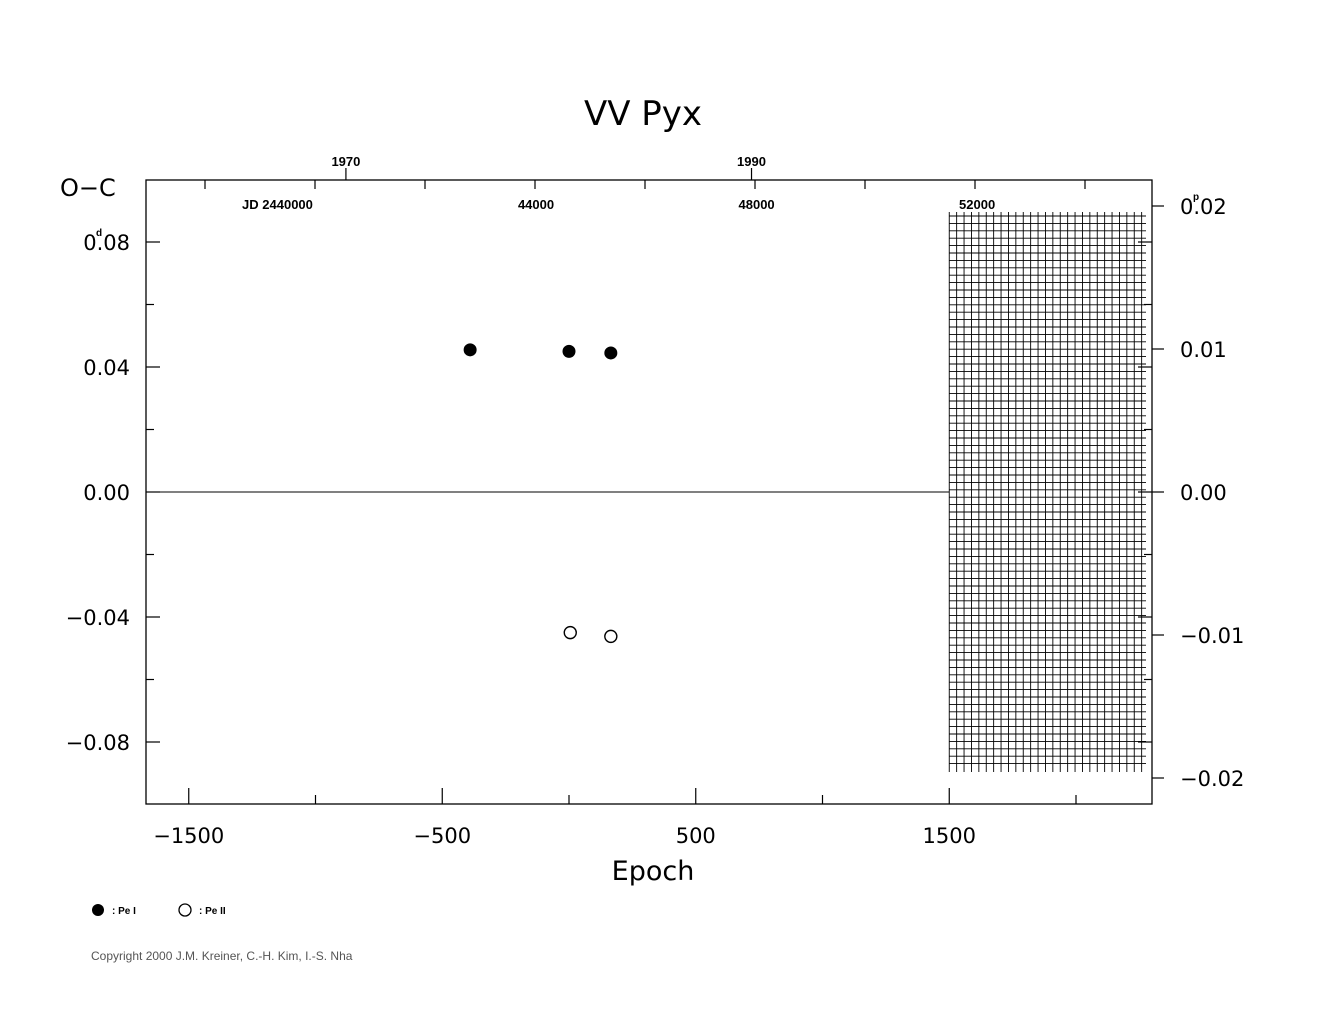 The width and height of the screenshot is (1325, 1020). Describe the element at coordinates (345, 161) in the screenshot. I see `year-tick-label: 1970` at that location.